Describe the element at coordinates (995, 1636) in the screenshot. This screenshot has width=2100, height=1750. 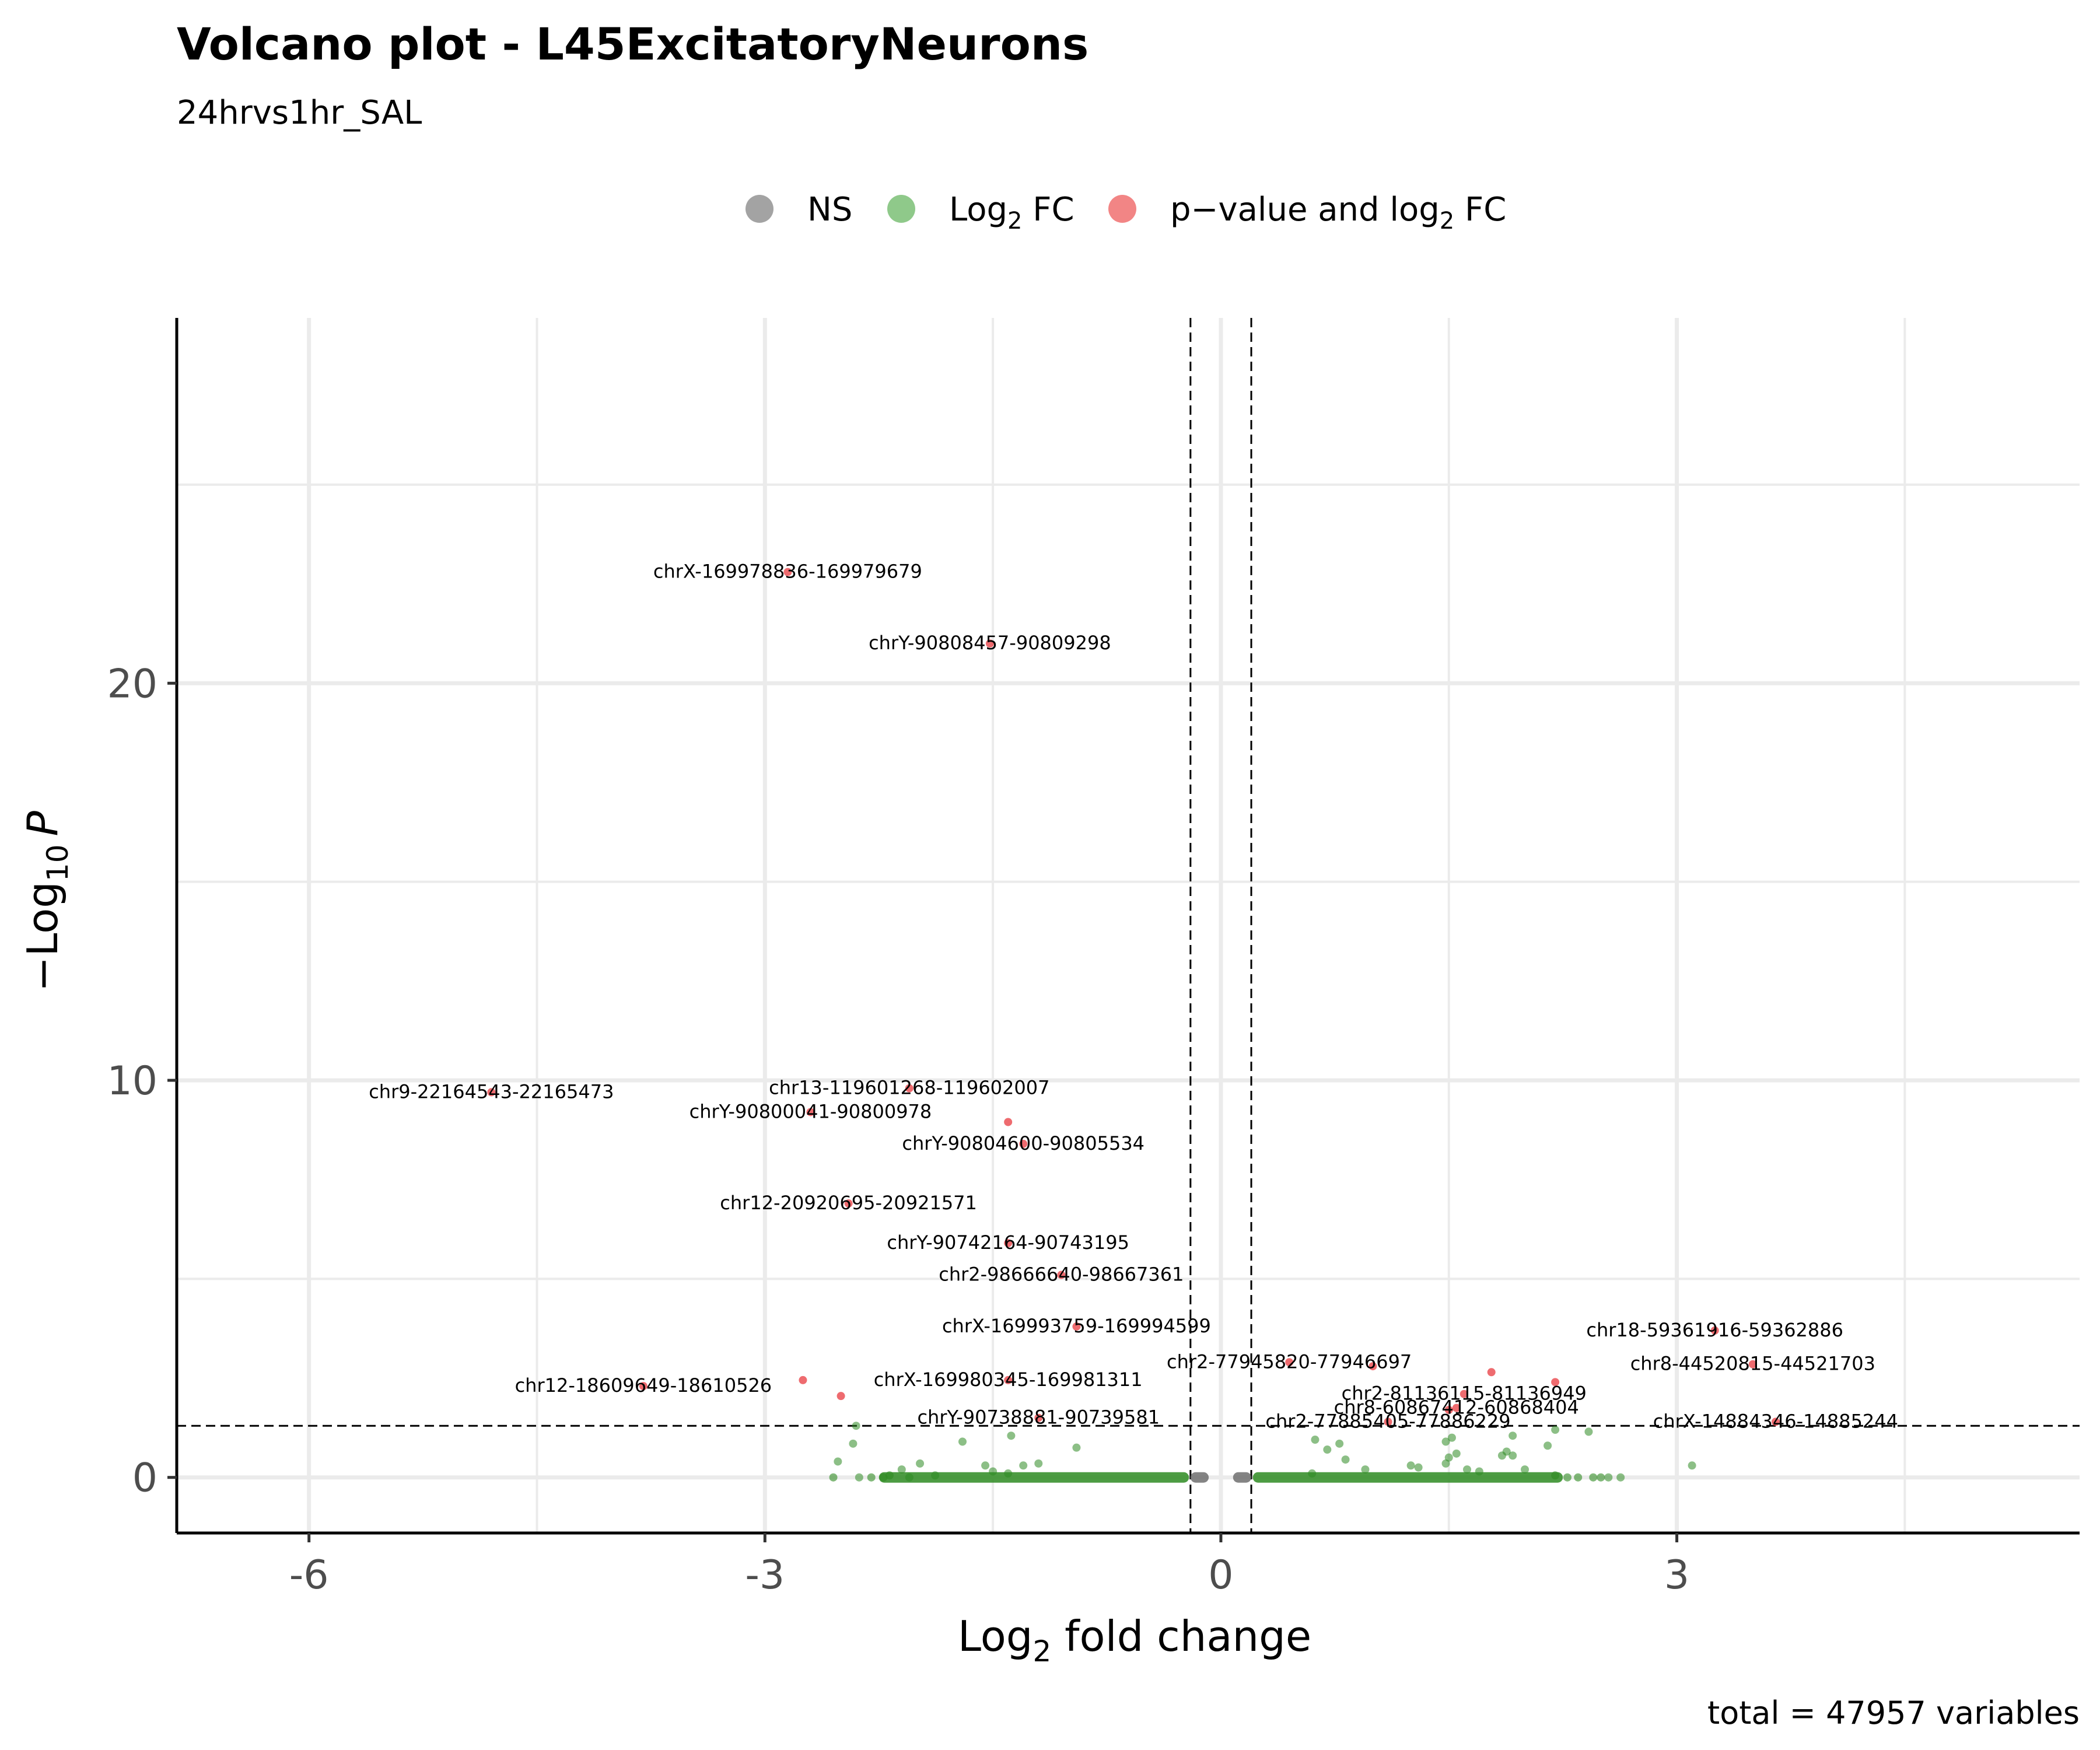
I see `x-axis-title-part: Log` at that location.